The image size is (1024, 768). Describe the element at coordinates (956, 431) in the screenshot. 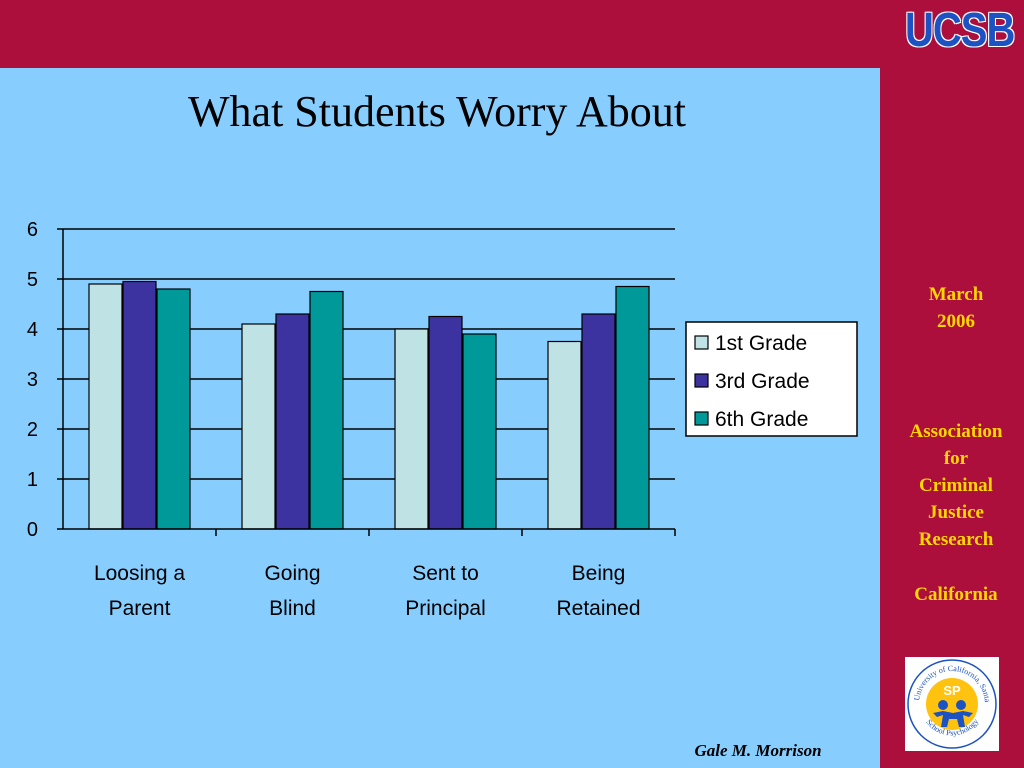

I see `org-line-1: Association` at that location.